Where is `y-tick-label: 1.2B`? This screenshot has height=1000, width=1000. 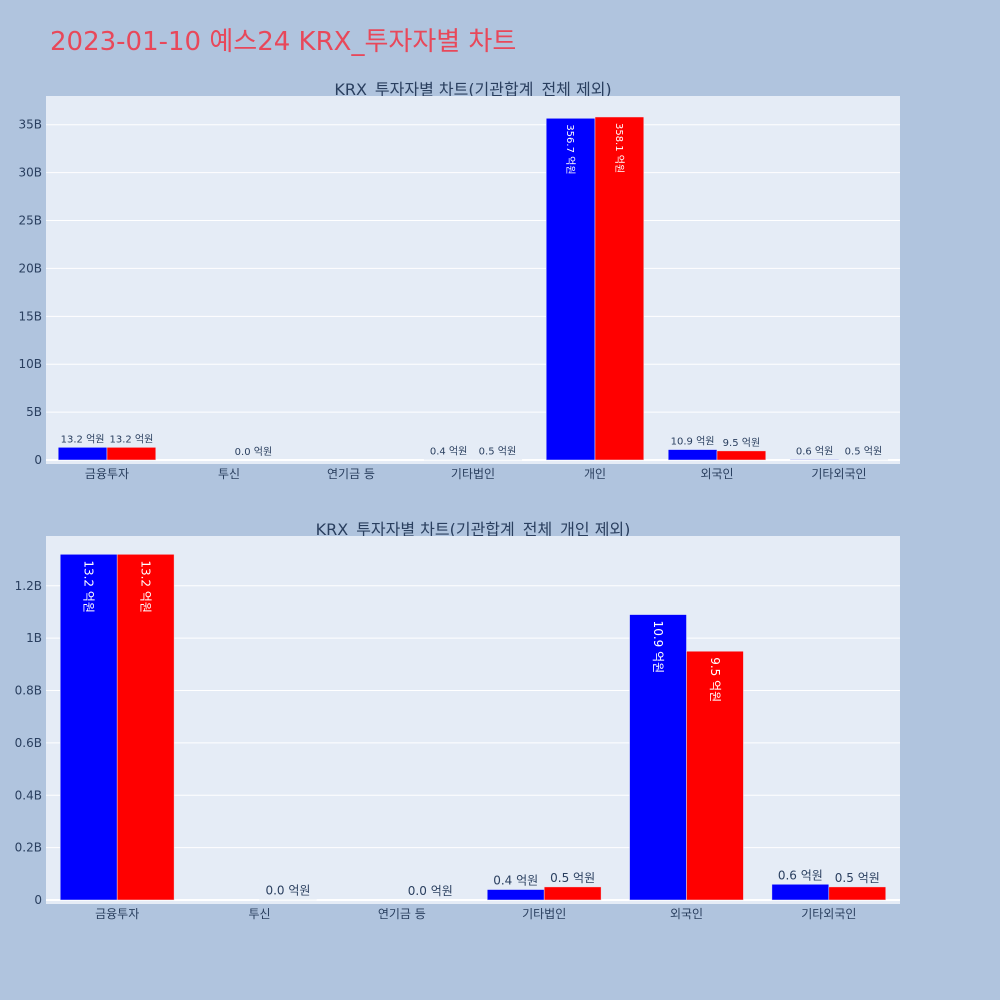 y-tick-label: 1.2B is located at coordinates (28, 586).